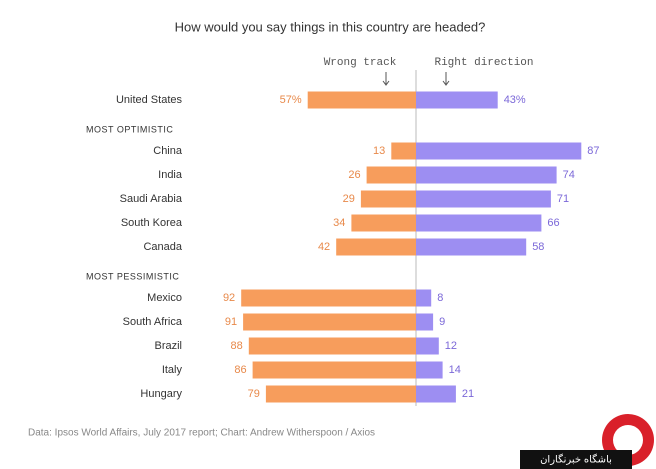 The image size is (656, 469). I want to click on data-label: 21, so click(468, 394).